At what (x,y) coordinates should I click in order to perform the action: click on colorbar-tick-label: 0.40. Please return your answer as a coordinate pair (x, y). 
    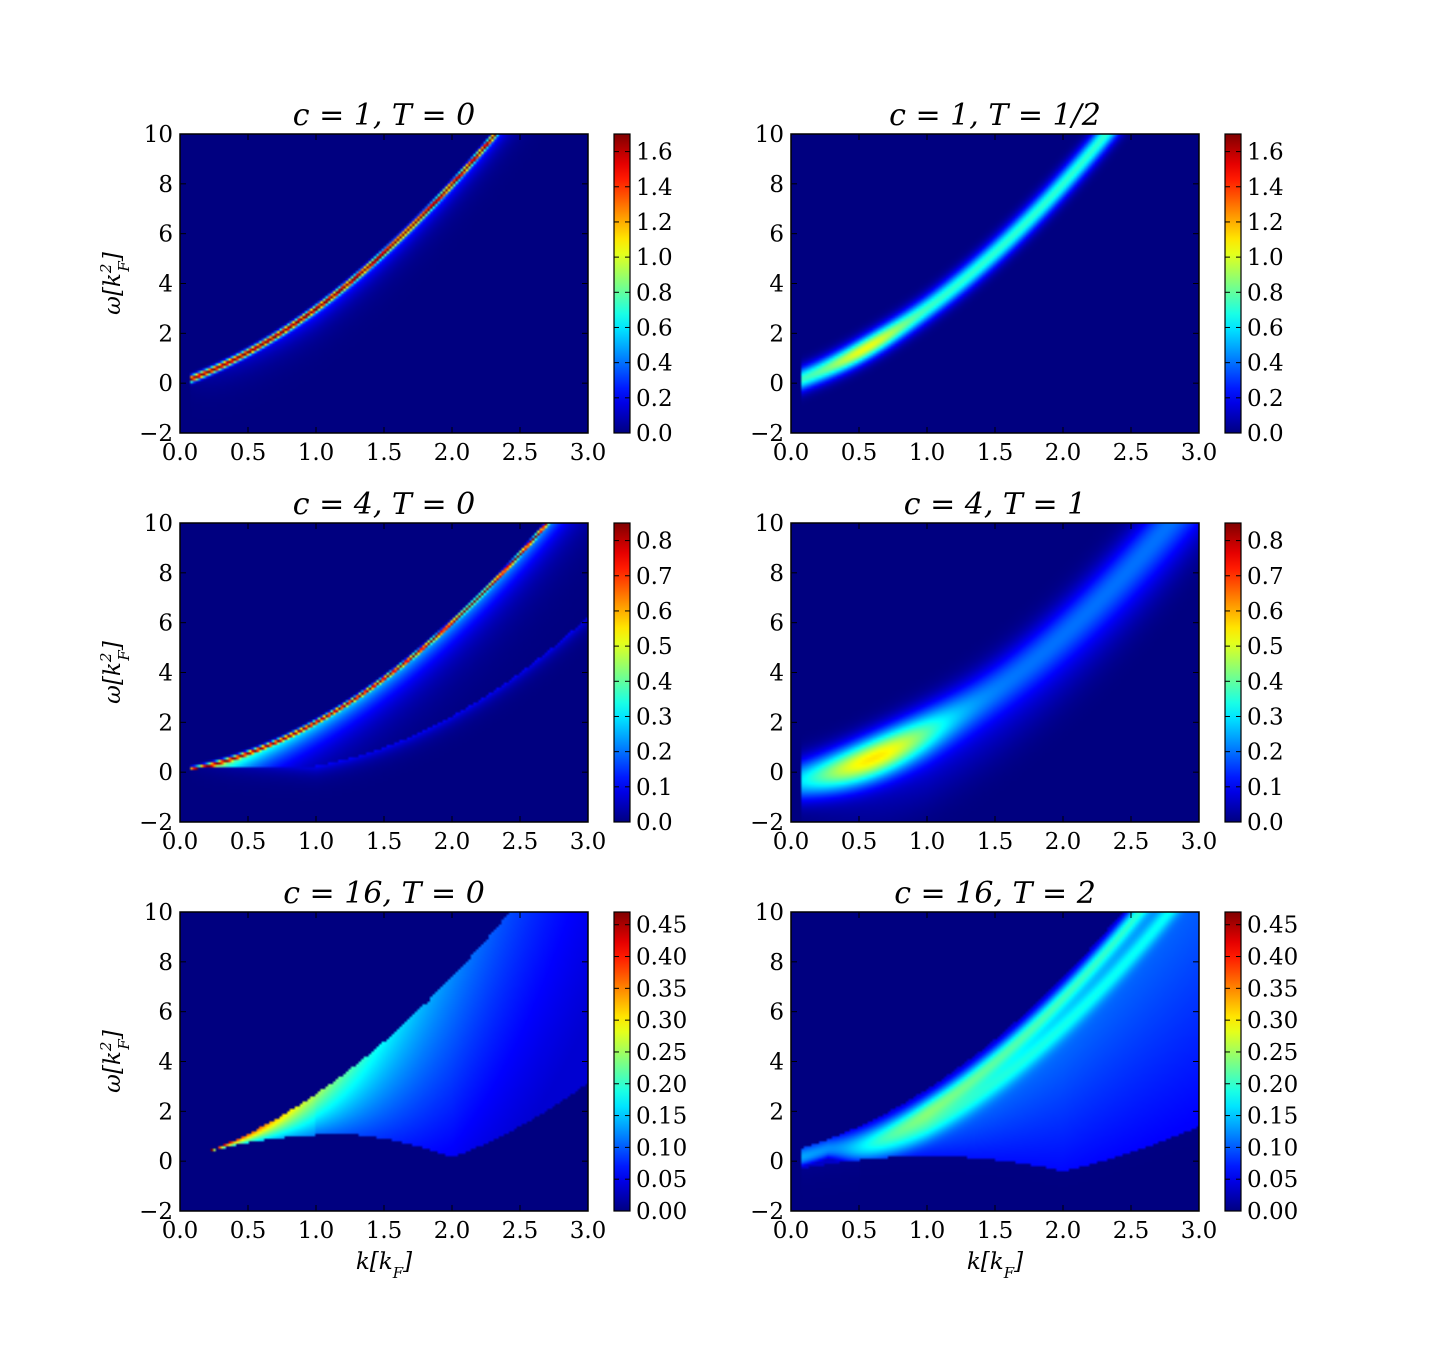
    Looking at the image, I should click on (661, 958).